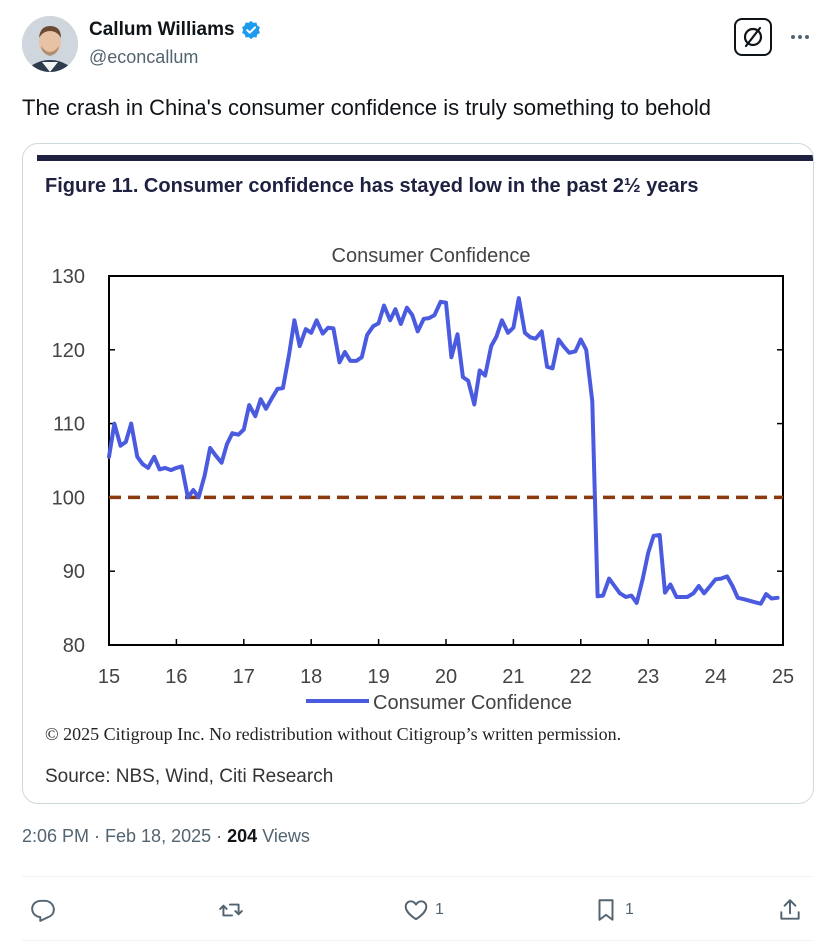 This screenshot has height=943, width=834. Describe the element at coordinates (431, 256) in the screenshot. I see `chart-title: Consumer Confidence` at that location.